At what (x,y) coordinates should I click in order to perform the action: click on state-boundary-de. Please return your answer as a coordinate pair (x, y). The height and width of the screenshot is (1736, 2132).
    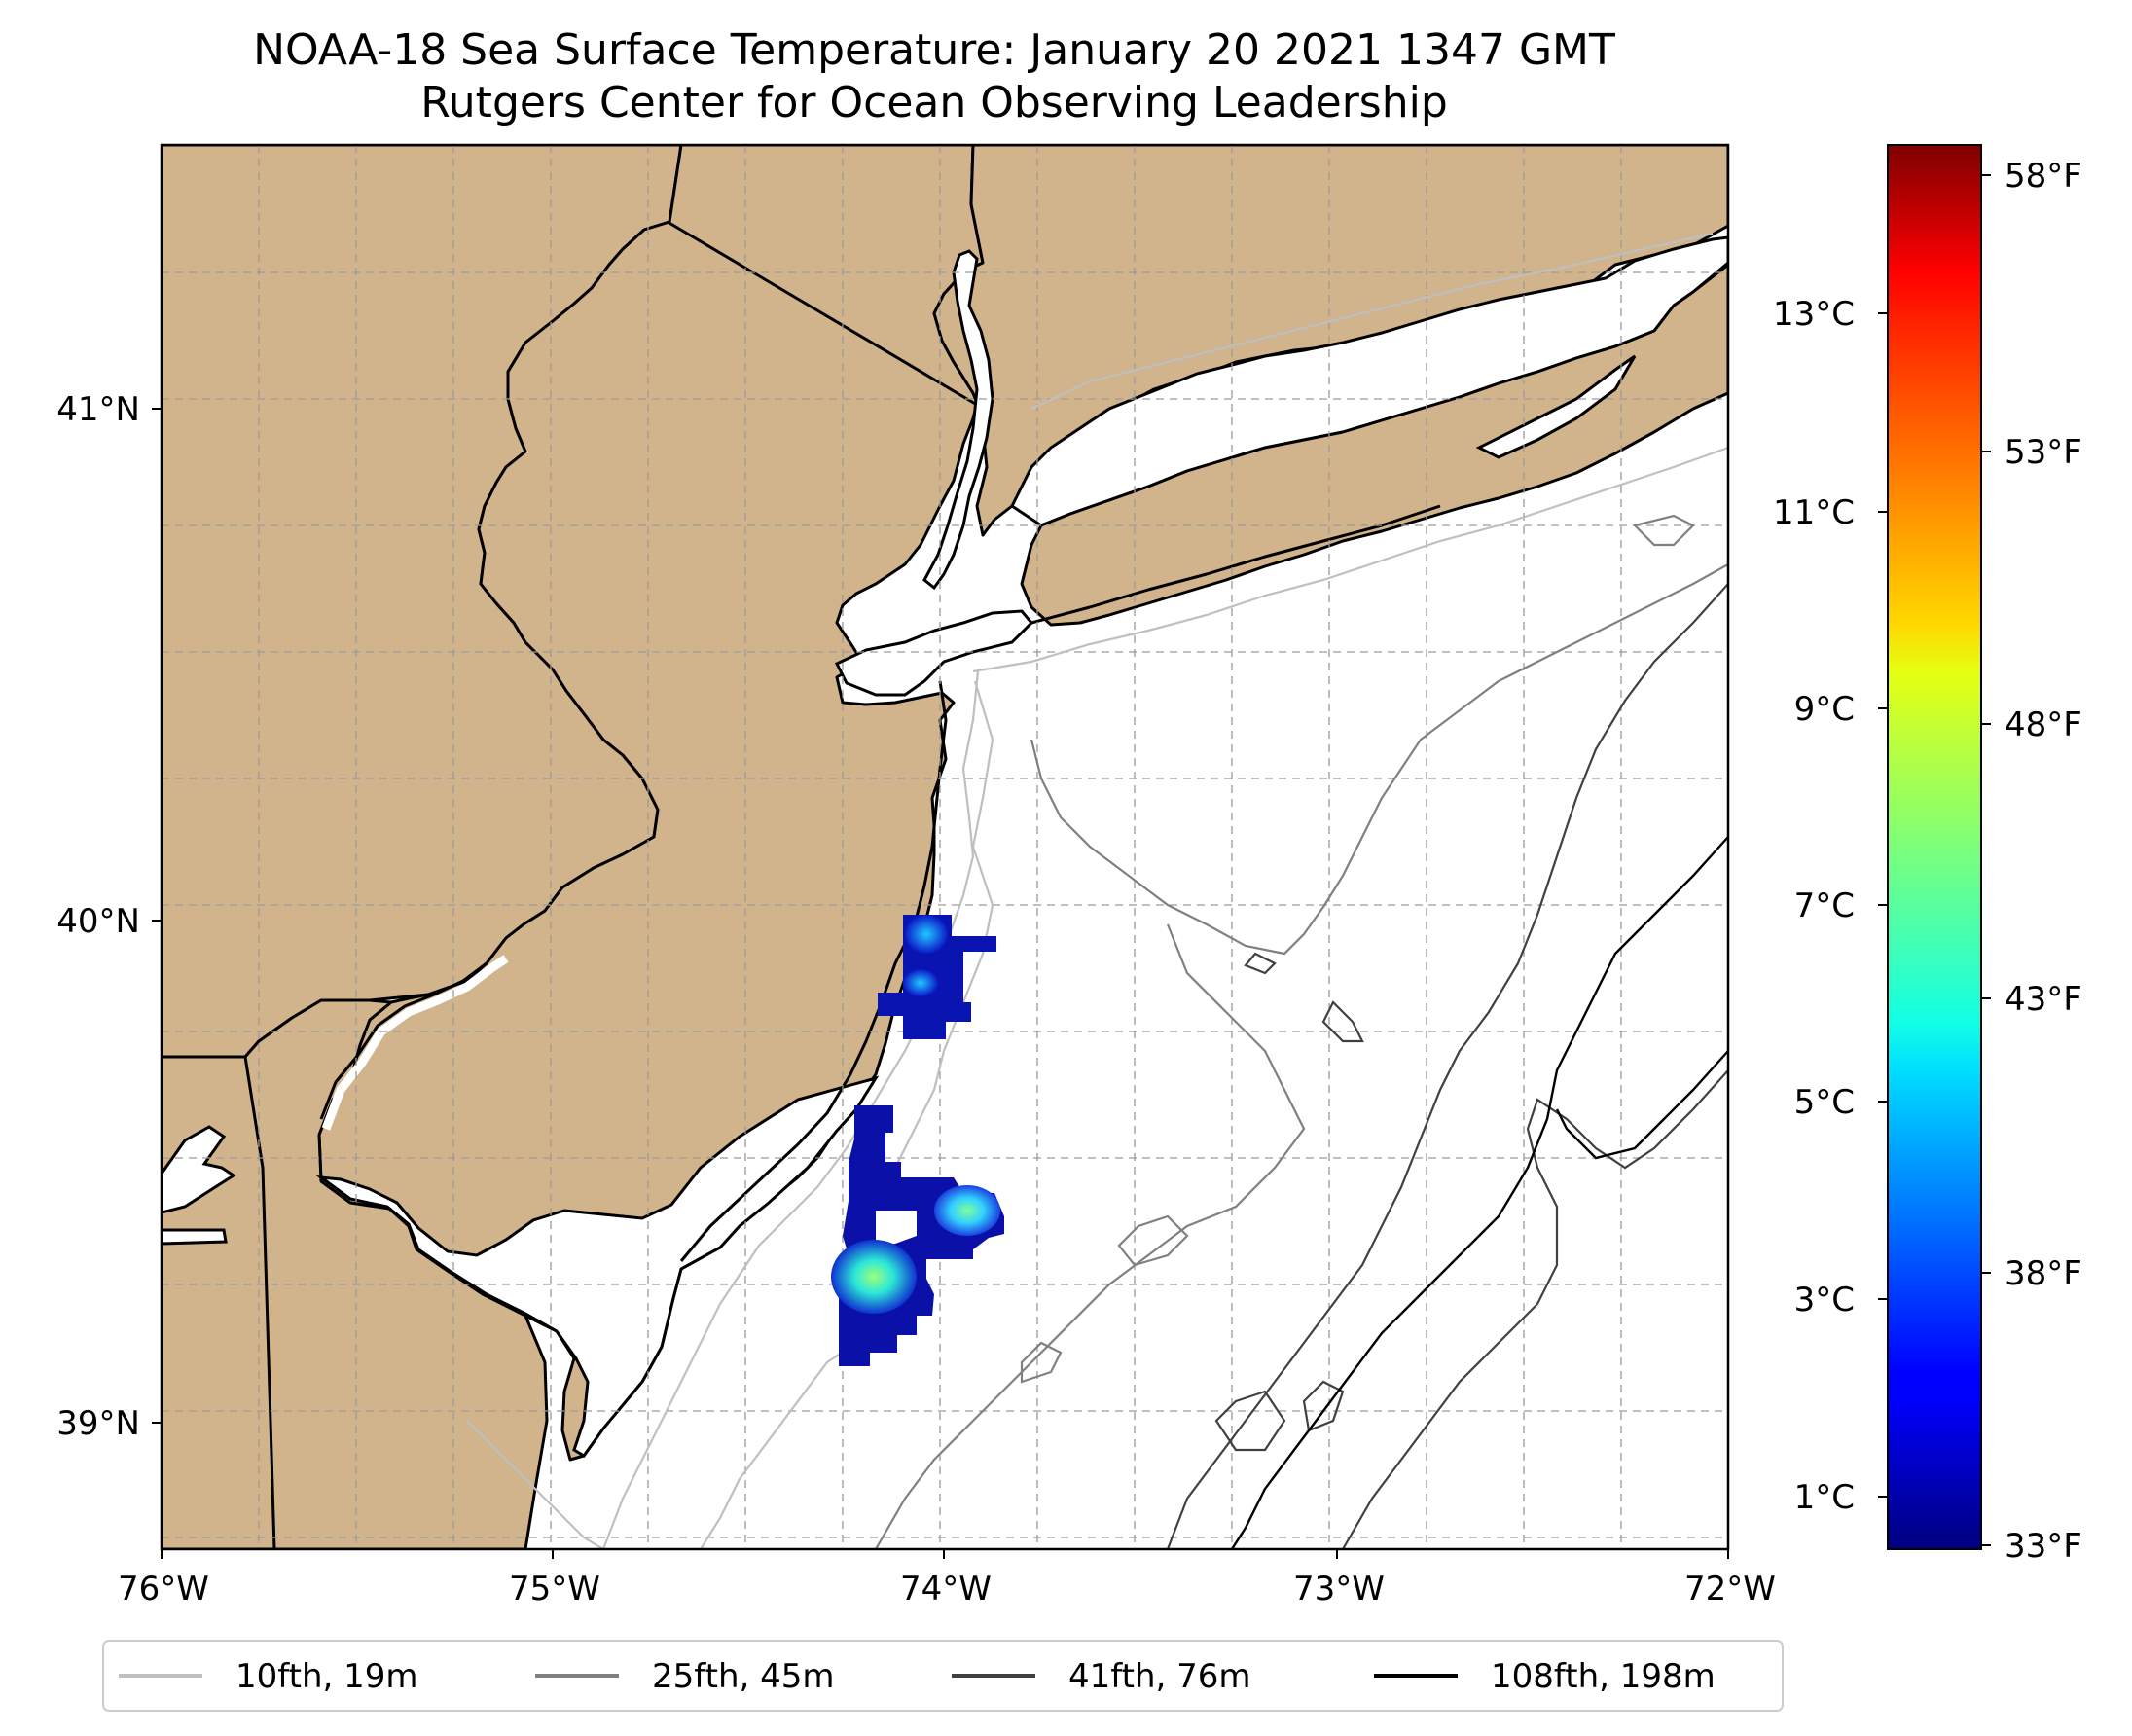
    Looking at the image, I should click on (219, 1302).